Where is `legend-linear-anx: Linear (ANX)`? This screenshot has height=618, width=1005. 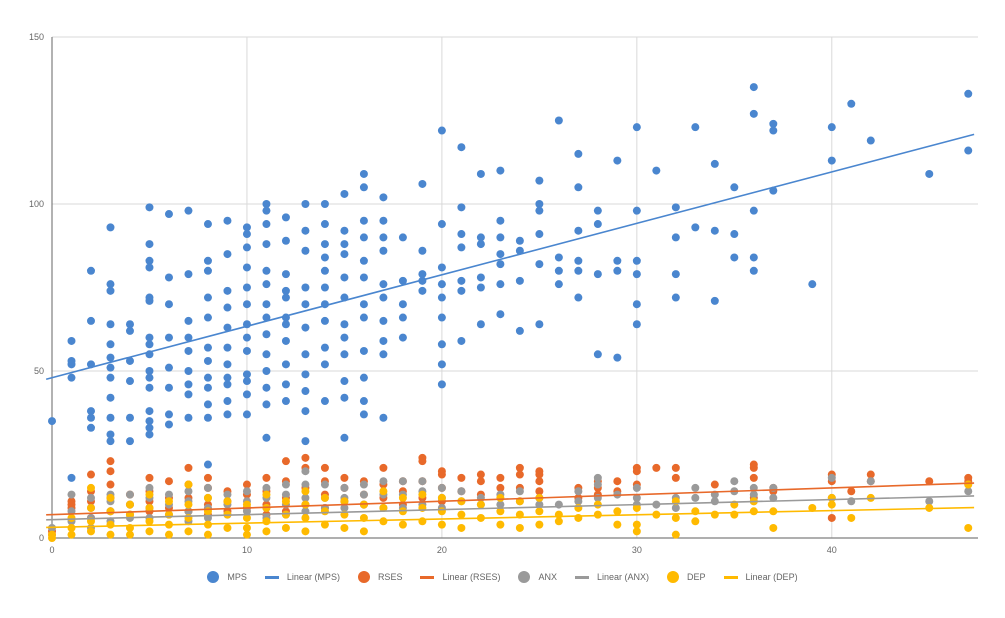 legend-linear-anx: Linear (ANX) is located at coordinates (612, 577).